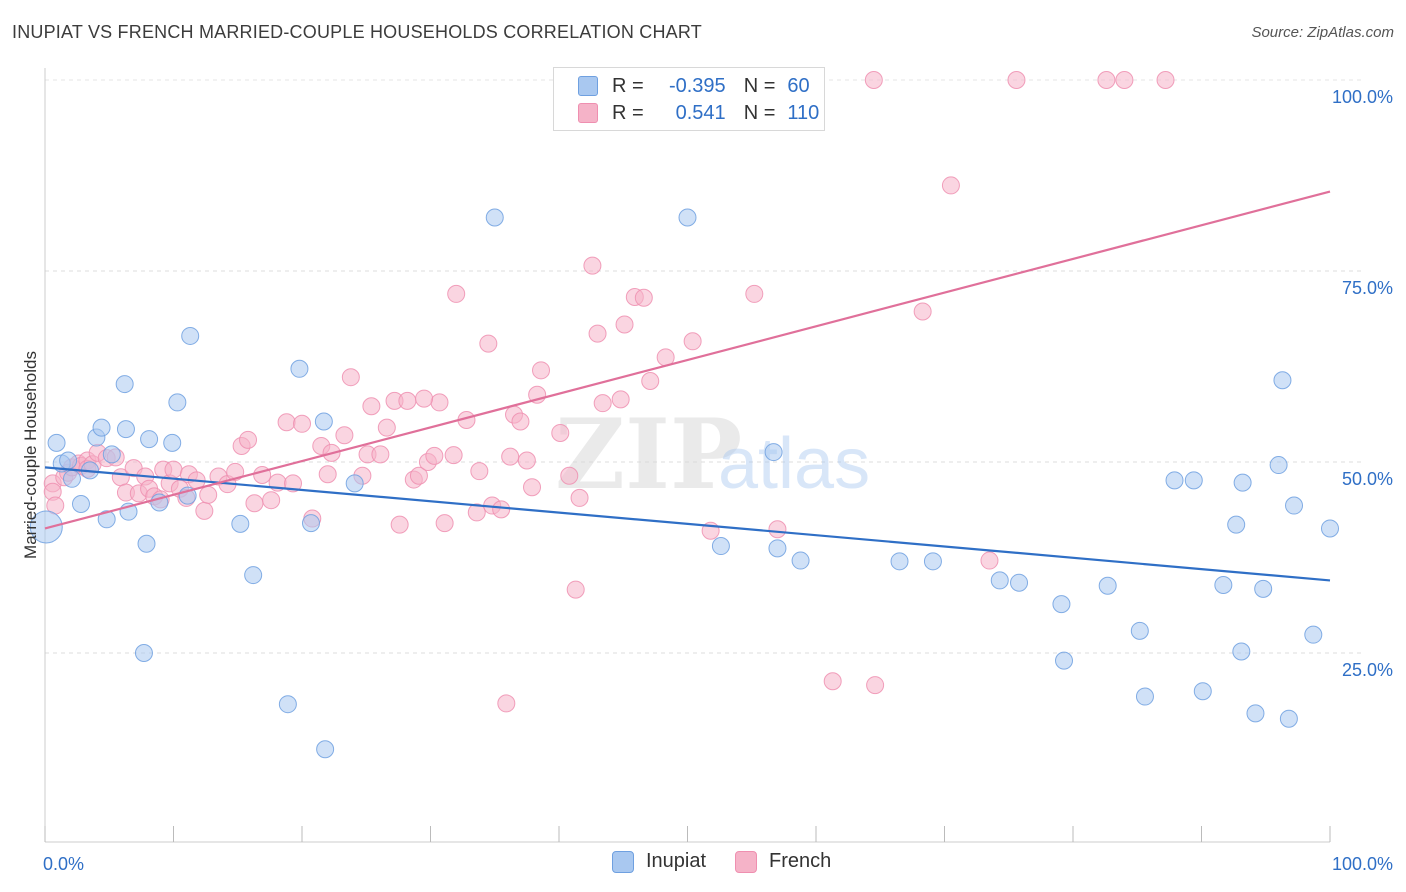 The height and width of the screenshot is (892, 1406). I want to click on series-legend: Inupiat French, so click(703, 864).